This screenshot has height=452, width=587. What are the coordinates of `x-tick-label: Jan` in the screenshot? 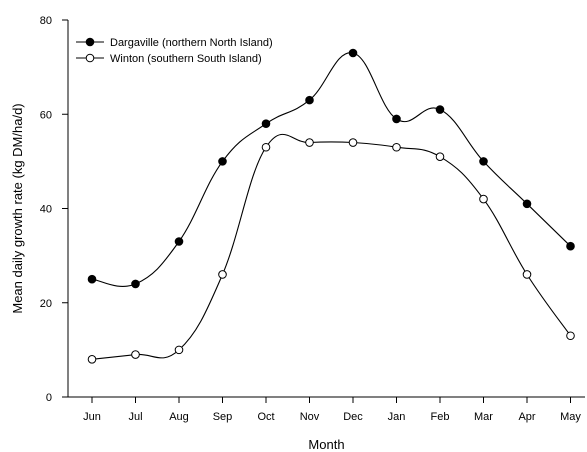 It's located at (397, 417).